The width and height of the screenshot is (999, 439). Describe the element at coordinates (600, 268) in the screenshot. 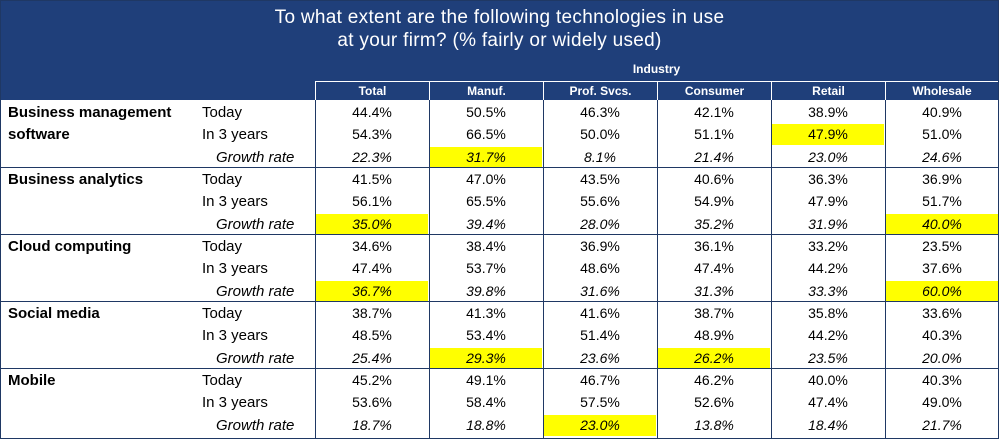

I see `table-cell: 48.6%` at that location.